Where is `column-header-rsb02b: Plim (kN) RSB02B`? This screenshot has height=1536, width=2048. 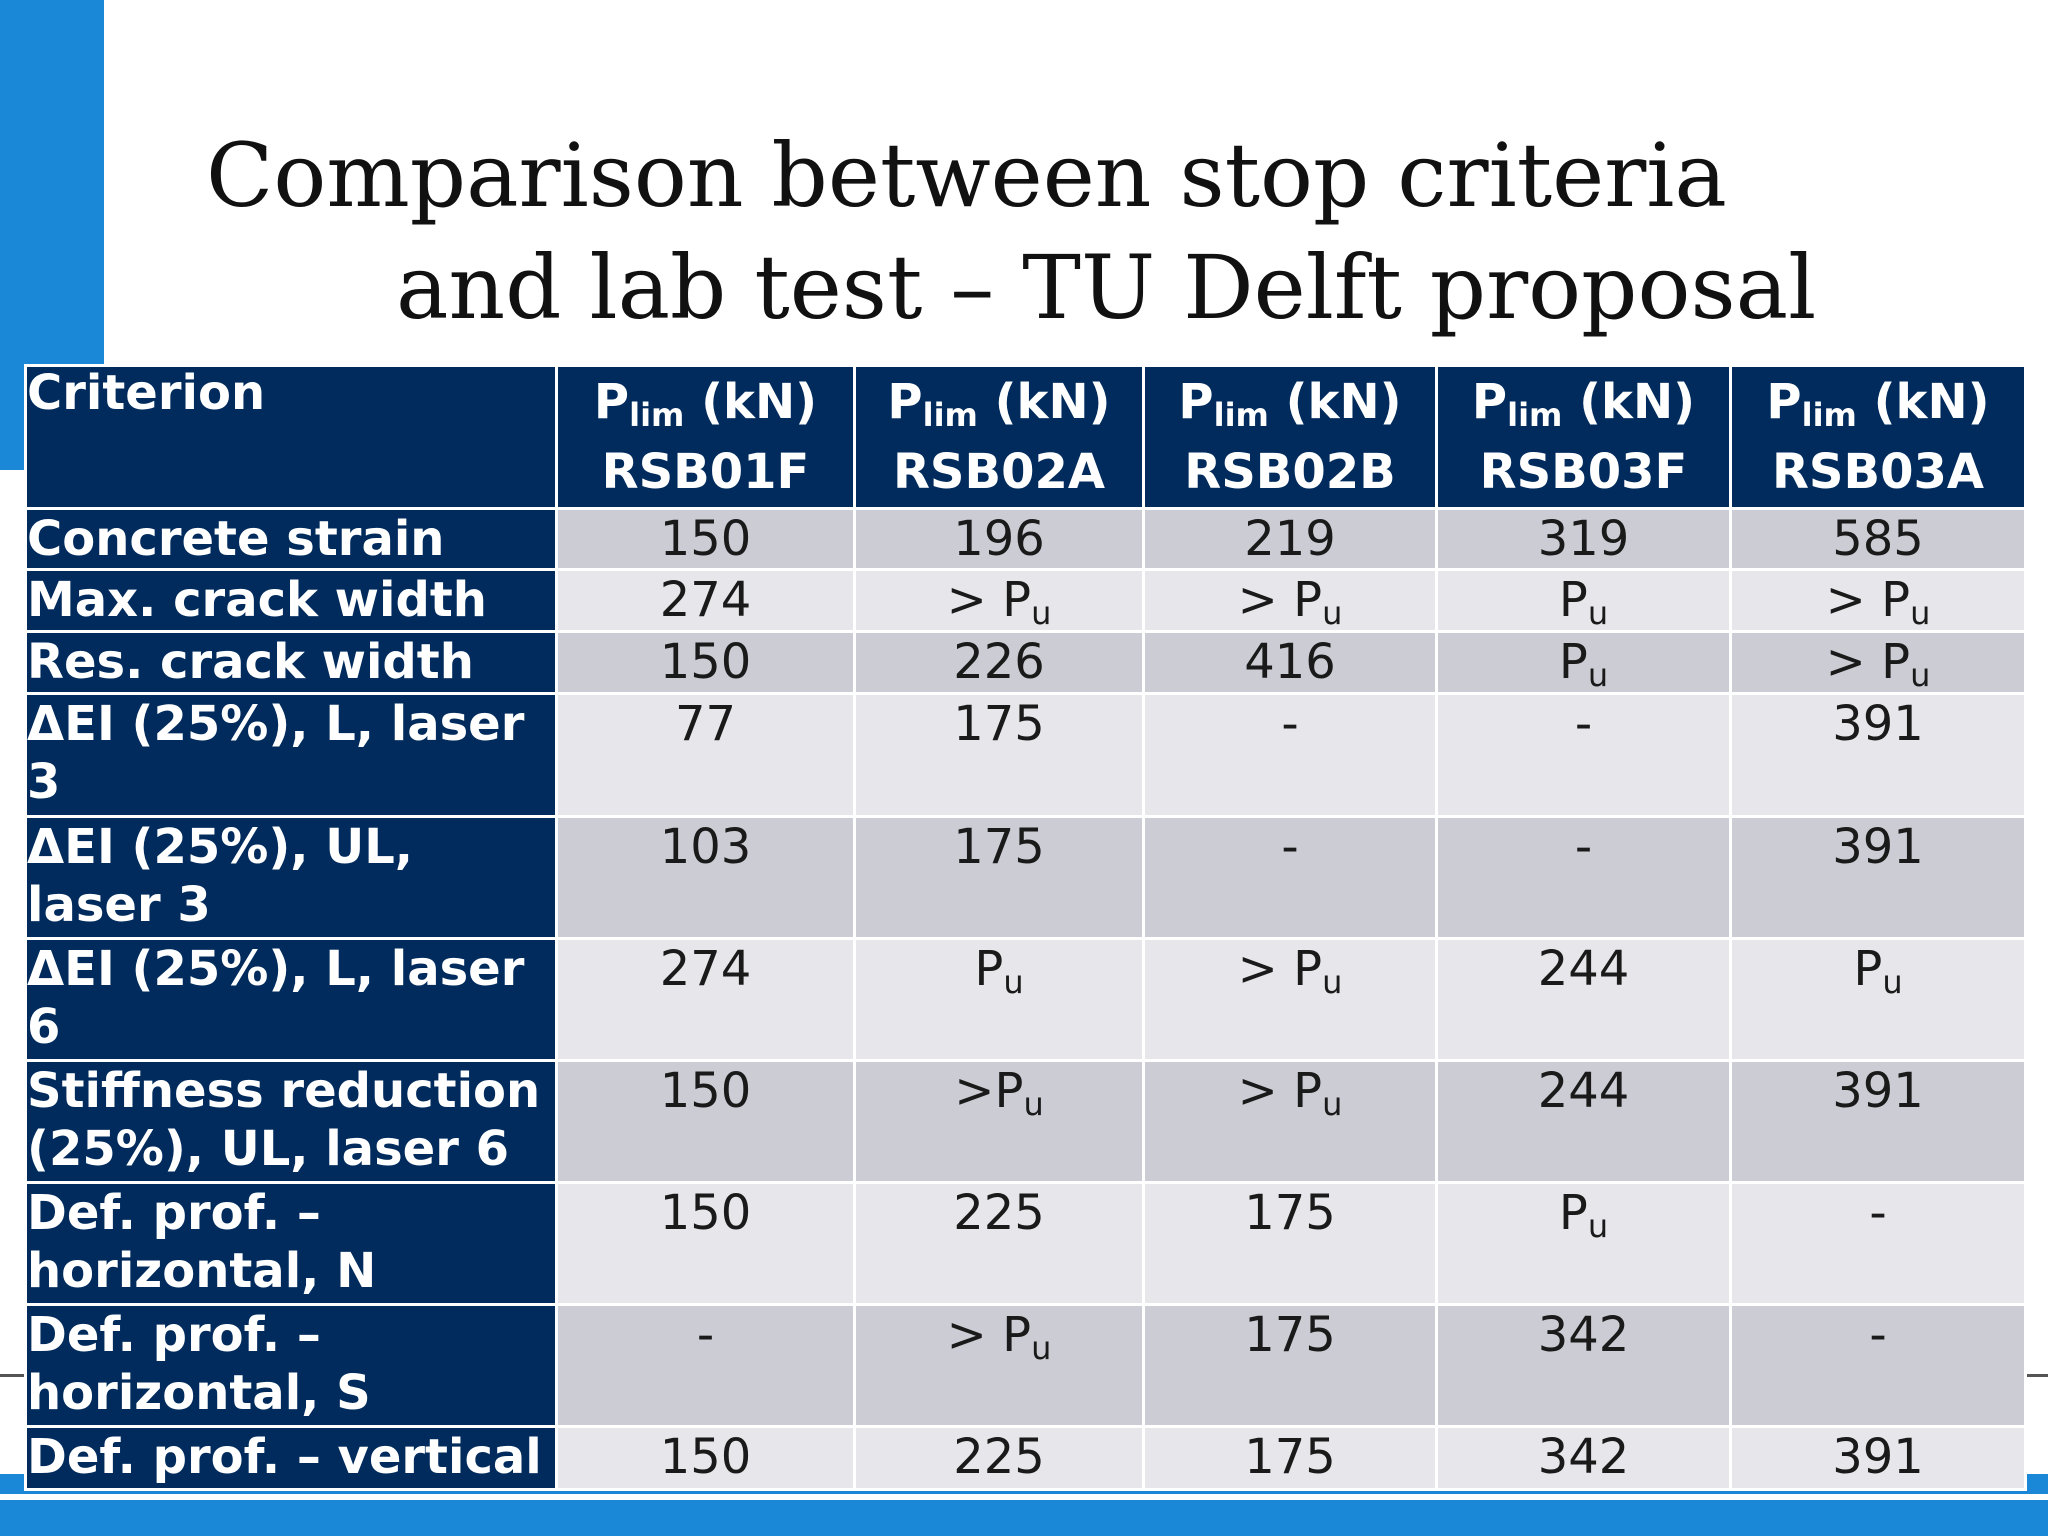 column-header-rsb02b: Plim (kN) RSB02B is located at coordinates (1290, 437).